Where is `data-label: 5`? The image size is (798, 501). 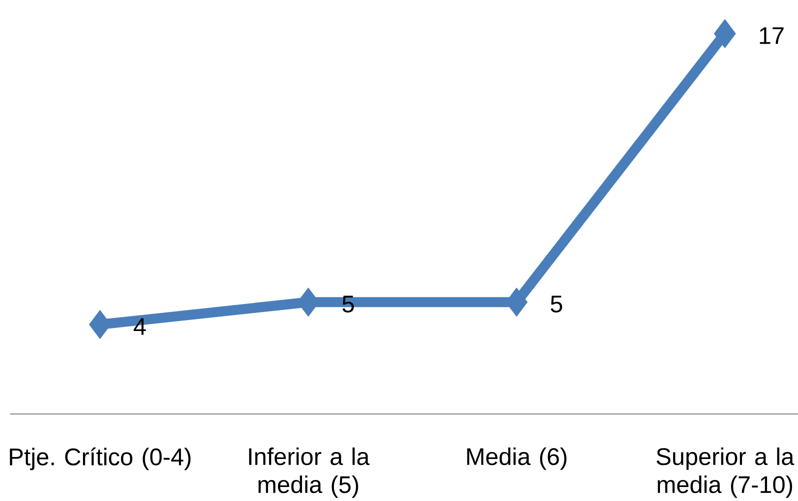
data-label: 5 is located at coordinates (556, 304).